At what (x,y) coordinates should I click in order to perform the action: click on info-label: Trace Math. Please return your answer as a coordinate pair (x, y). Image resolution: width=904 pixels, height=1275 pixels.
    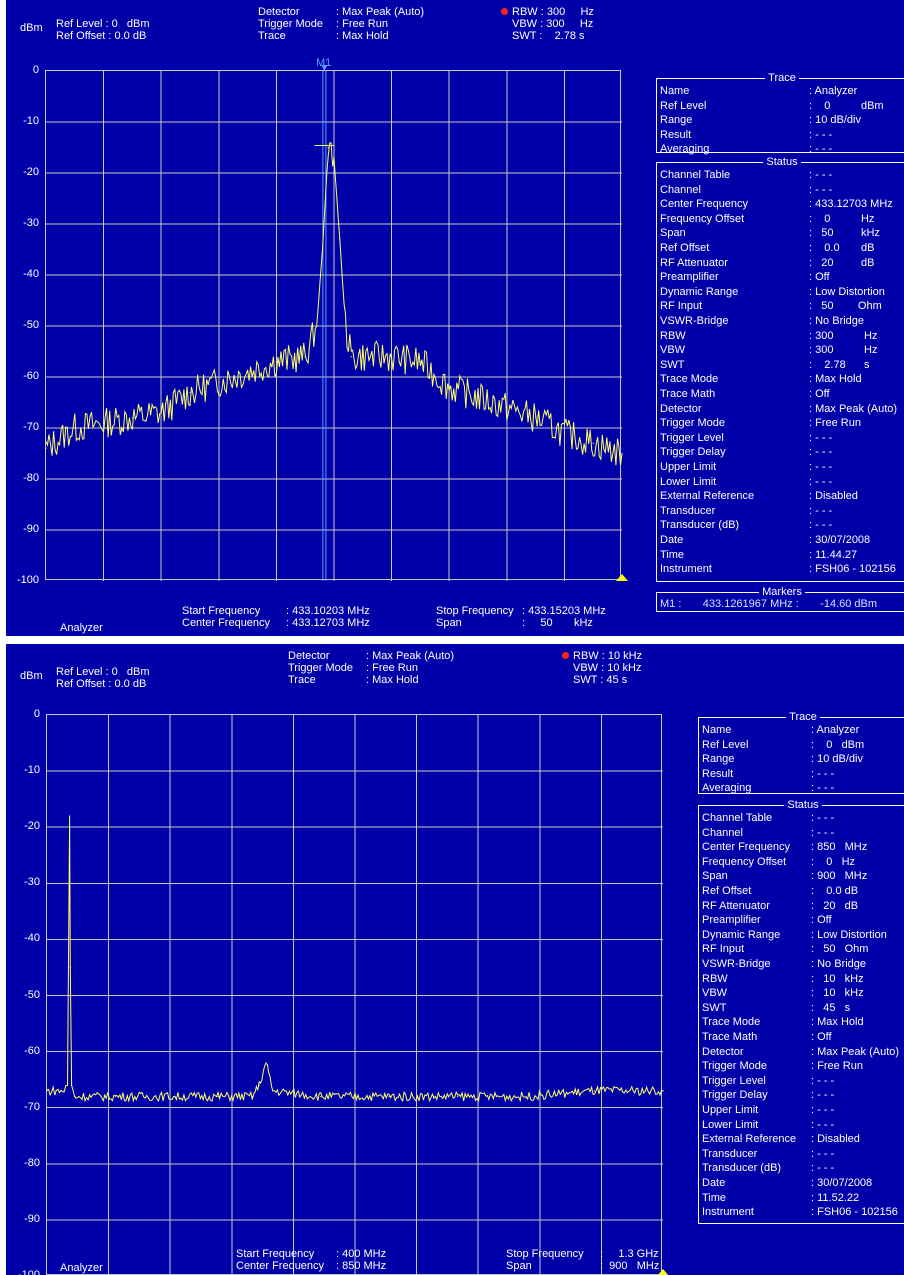
    Looking at the image, I should click on (730, 1037).